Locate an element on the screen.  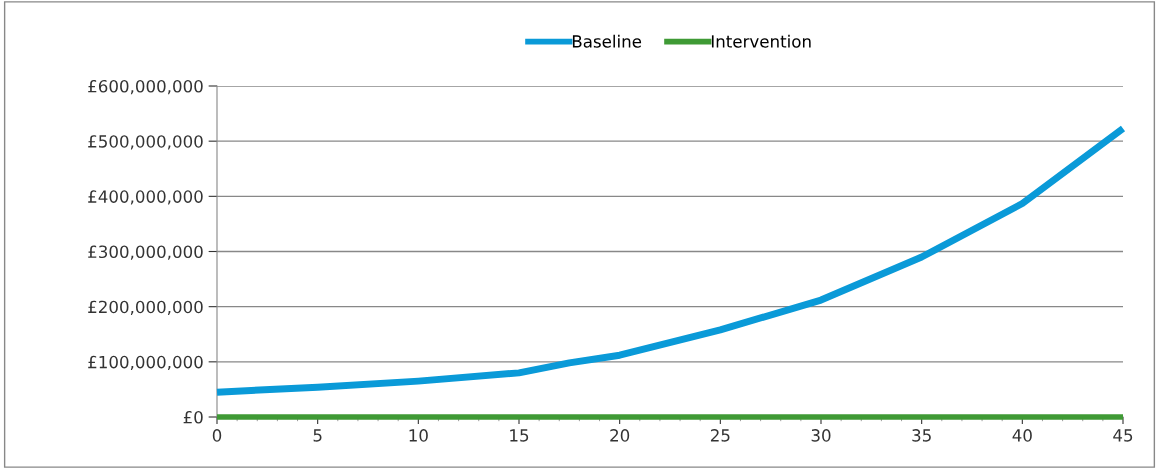
x-tick-label: 45 is located at coordinates (1123, 435).